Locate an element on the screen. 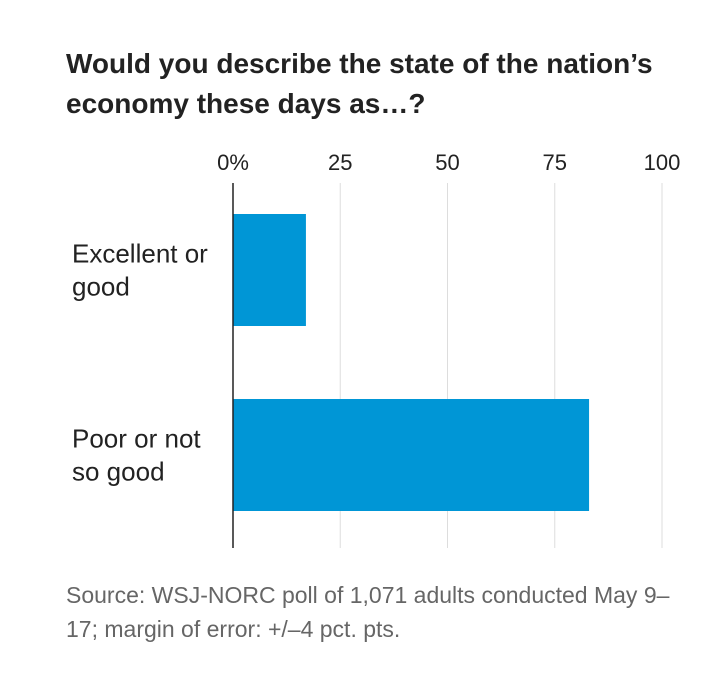 The width and height of the screenshot is (716, 684). x-tick-labels: 0% 25 50 75 100 is located at coordinates (448, 162).